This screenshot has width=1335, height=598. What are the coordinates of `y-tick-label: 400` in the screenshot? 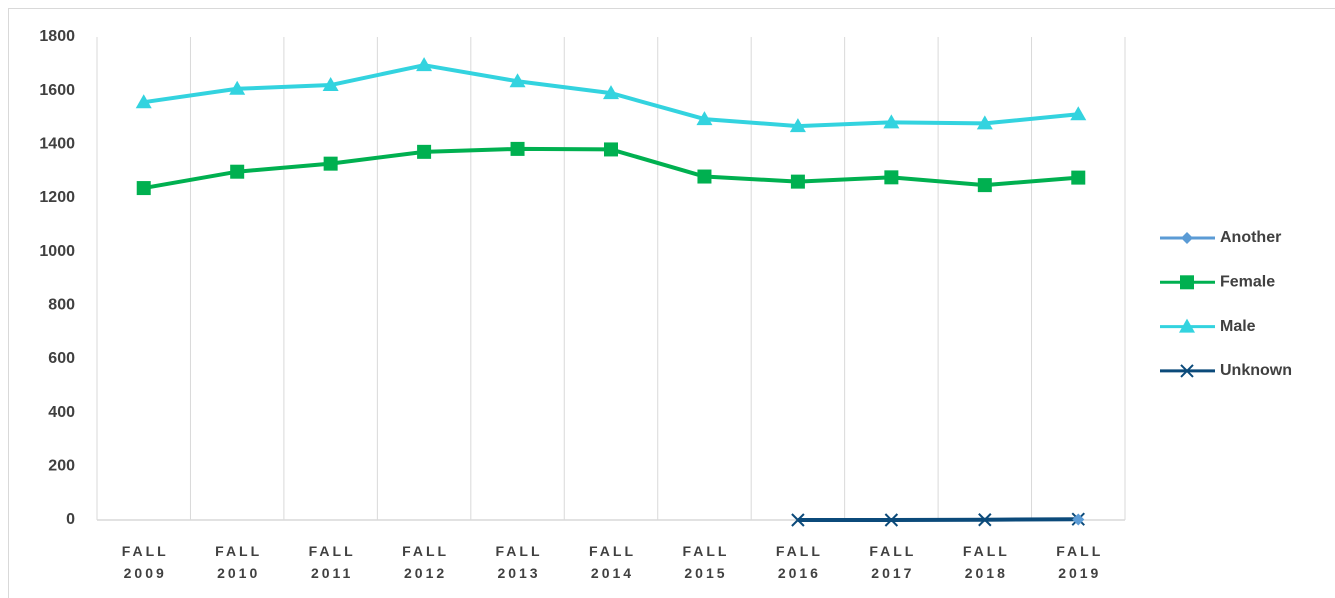 It's located at (61, 412).